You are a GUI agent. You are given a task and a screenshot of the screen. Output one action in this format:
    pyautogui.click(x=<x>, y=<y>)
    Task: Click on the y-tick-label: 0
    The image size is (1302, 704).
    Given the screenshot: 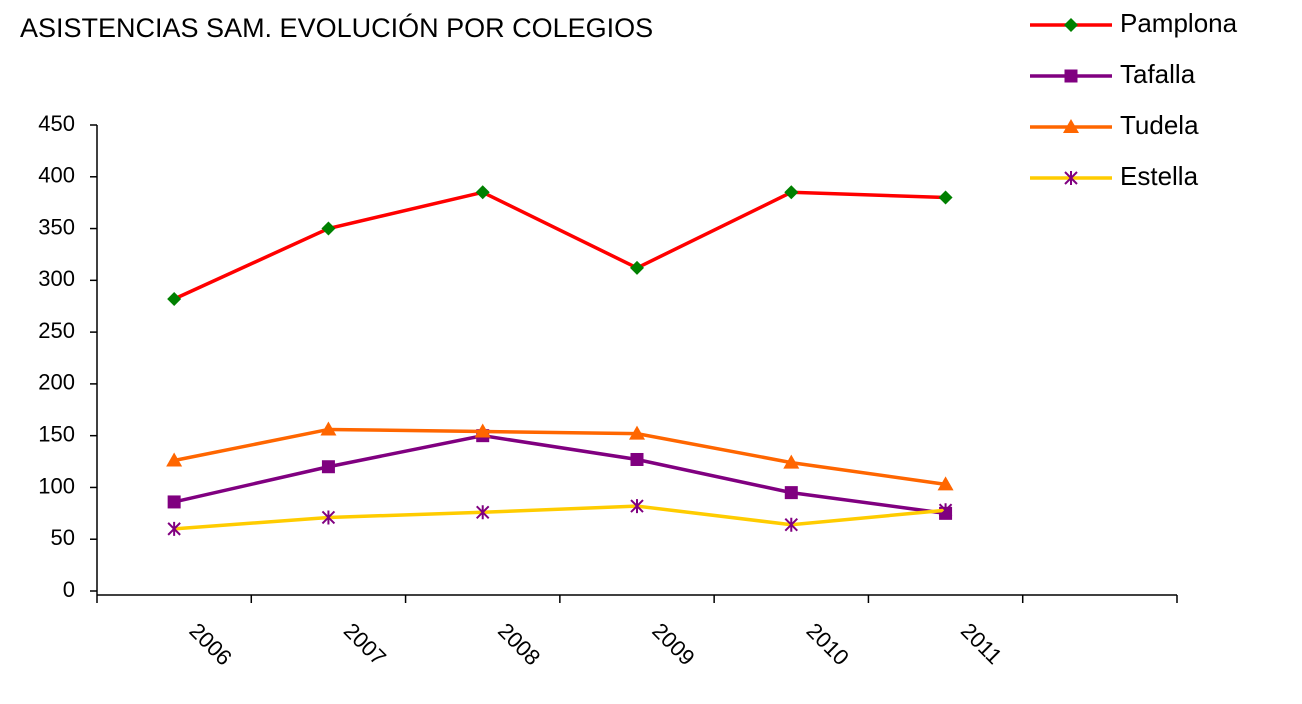 What is the action you would take?
    pyautogui.click(x=69, y=589)
    